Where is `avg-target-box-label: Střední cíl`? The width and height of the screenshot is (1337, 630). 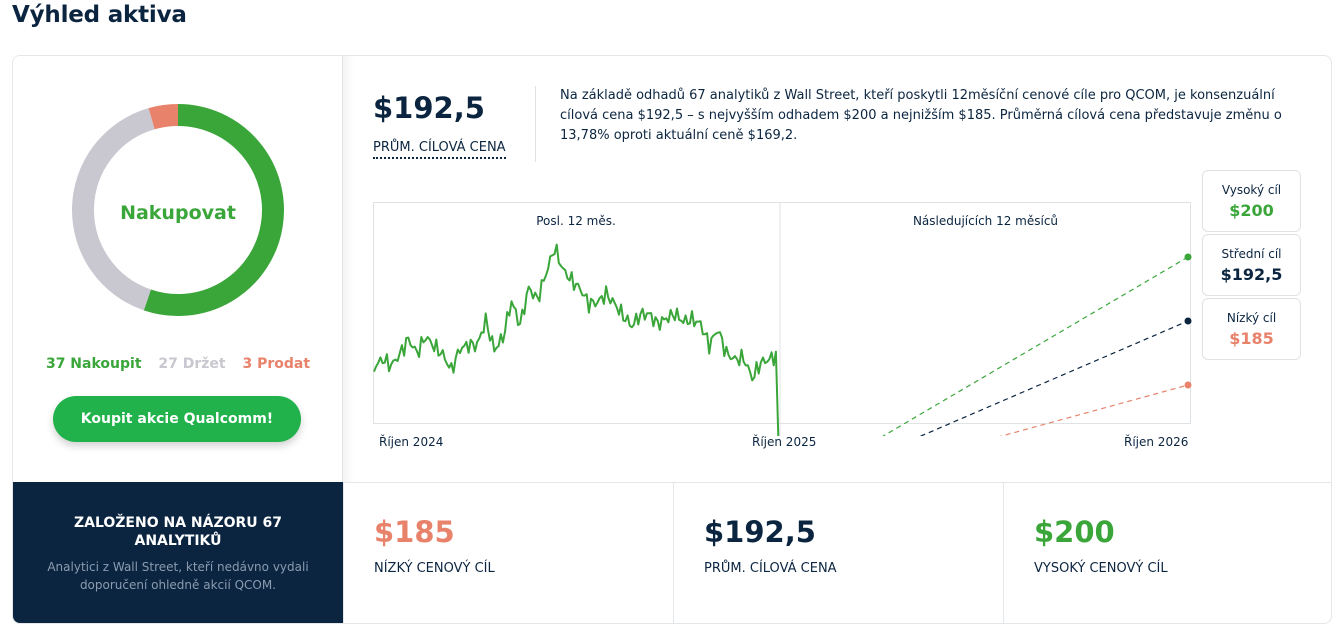 avg-target-box-label: Střední cíl is located at coordinates (1251, 254).